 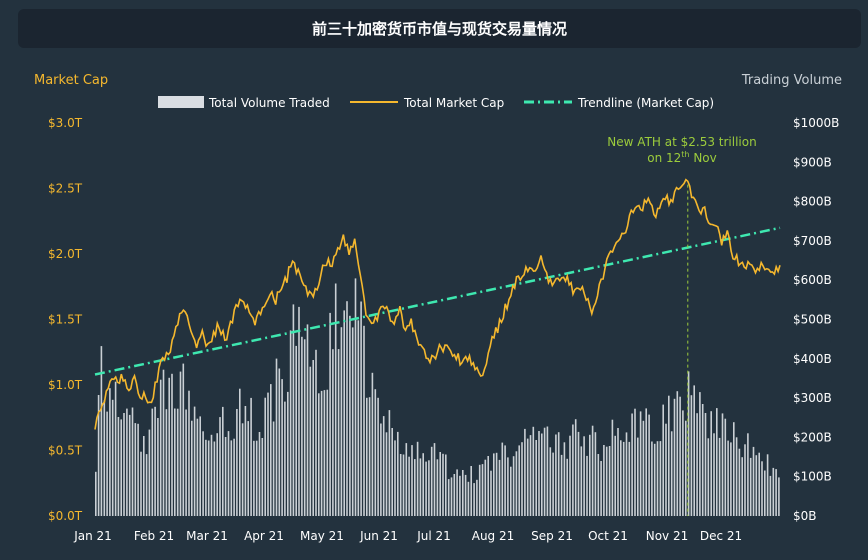 I want to click on left-tick-label: $0.5T, so click(x=65, y=451).